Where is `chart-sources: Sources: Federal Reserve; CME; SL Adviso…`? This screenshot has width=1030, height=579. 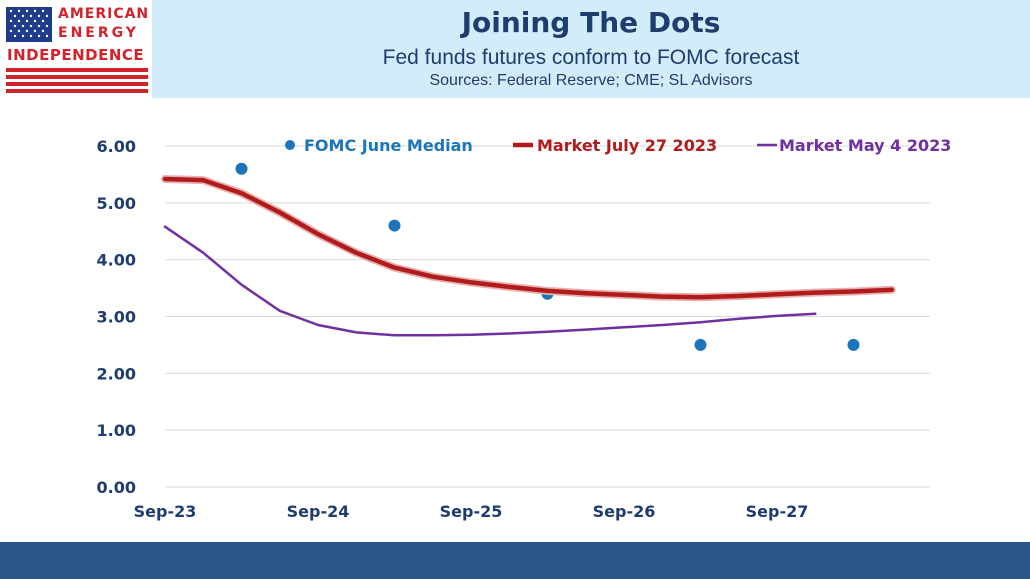 chart-sources: Sources: Federal Reserve; CME; SL Adviso… is located at coordinates (591, 80).